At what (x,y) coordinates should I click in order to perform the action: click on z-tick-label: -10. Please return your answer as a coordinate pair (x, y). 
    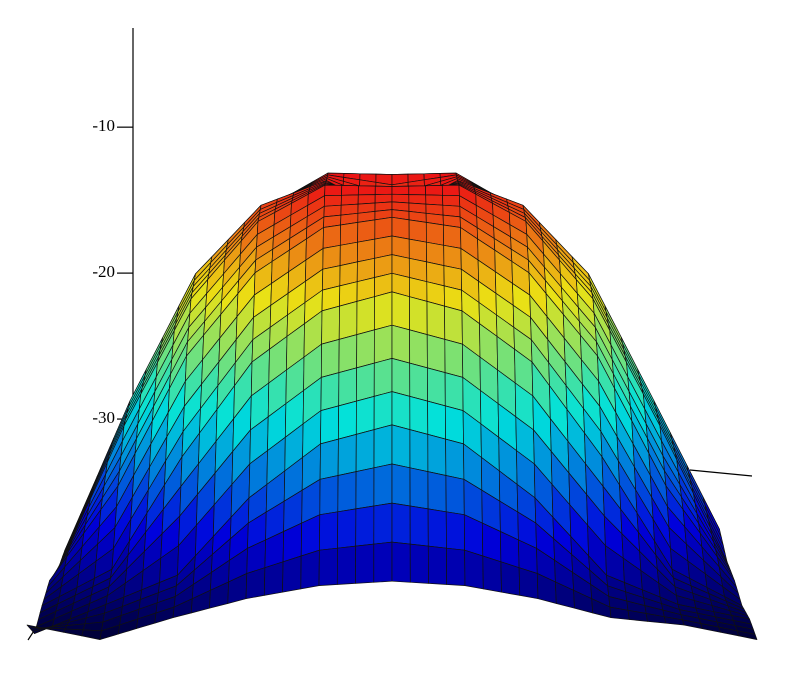
    Looking at the image, I should click on (103, 125).